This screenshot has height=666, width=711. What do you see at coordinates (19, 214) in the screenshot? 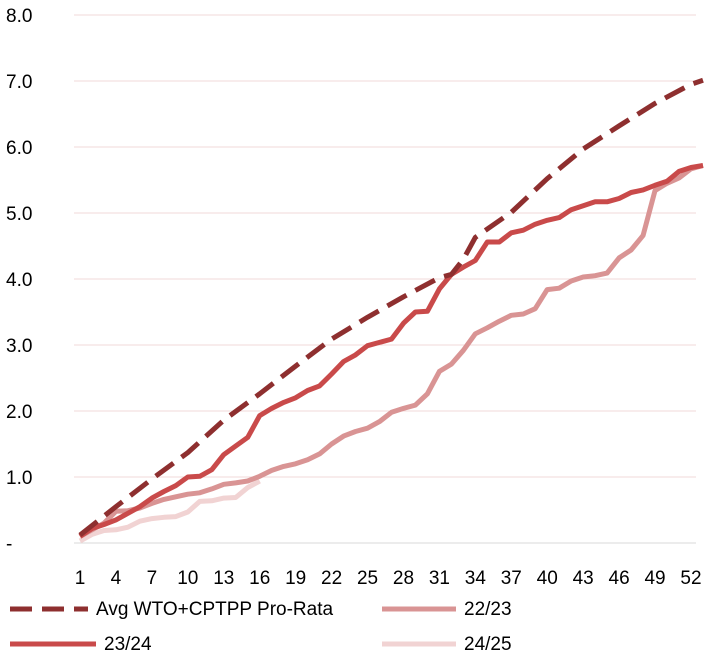
I see `y-tick-label: 5.0` at bounding box center [19, 214].